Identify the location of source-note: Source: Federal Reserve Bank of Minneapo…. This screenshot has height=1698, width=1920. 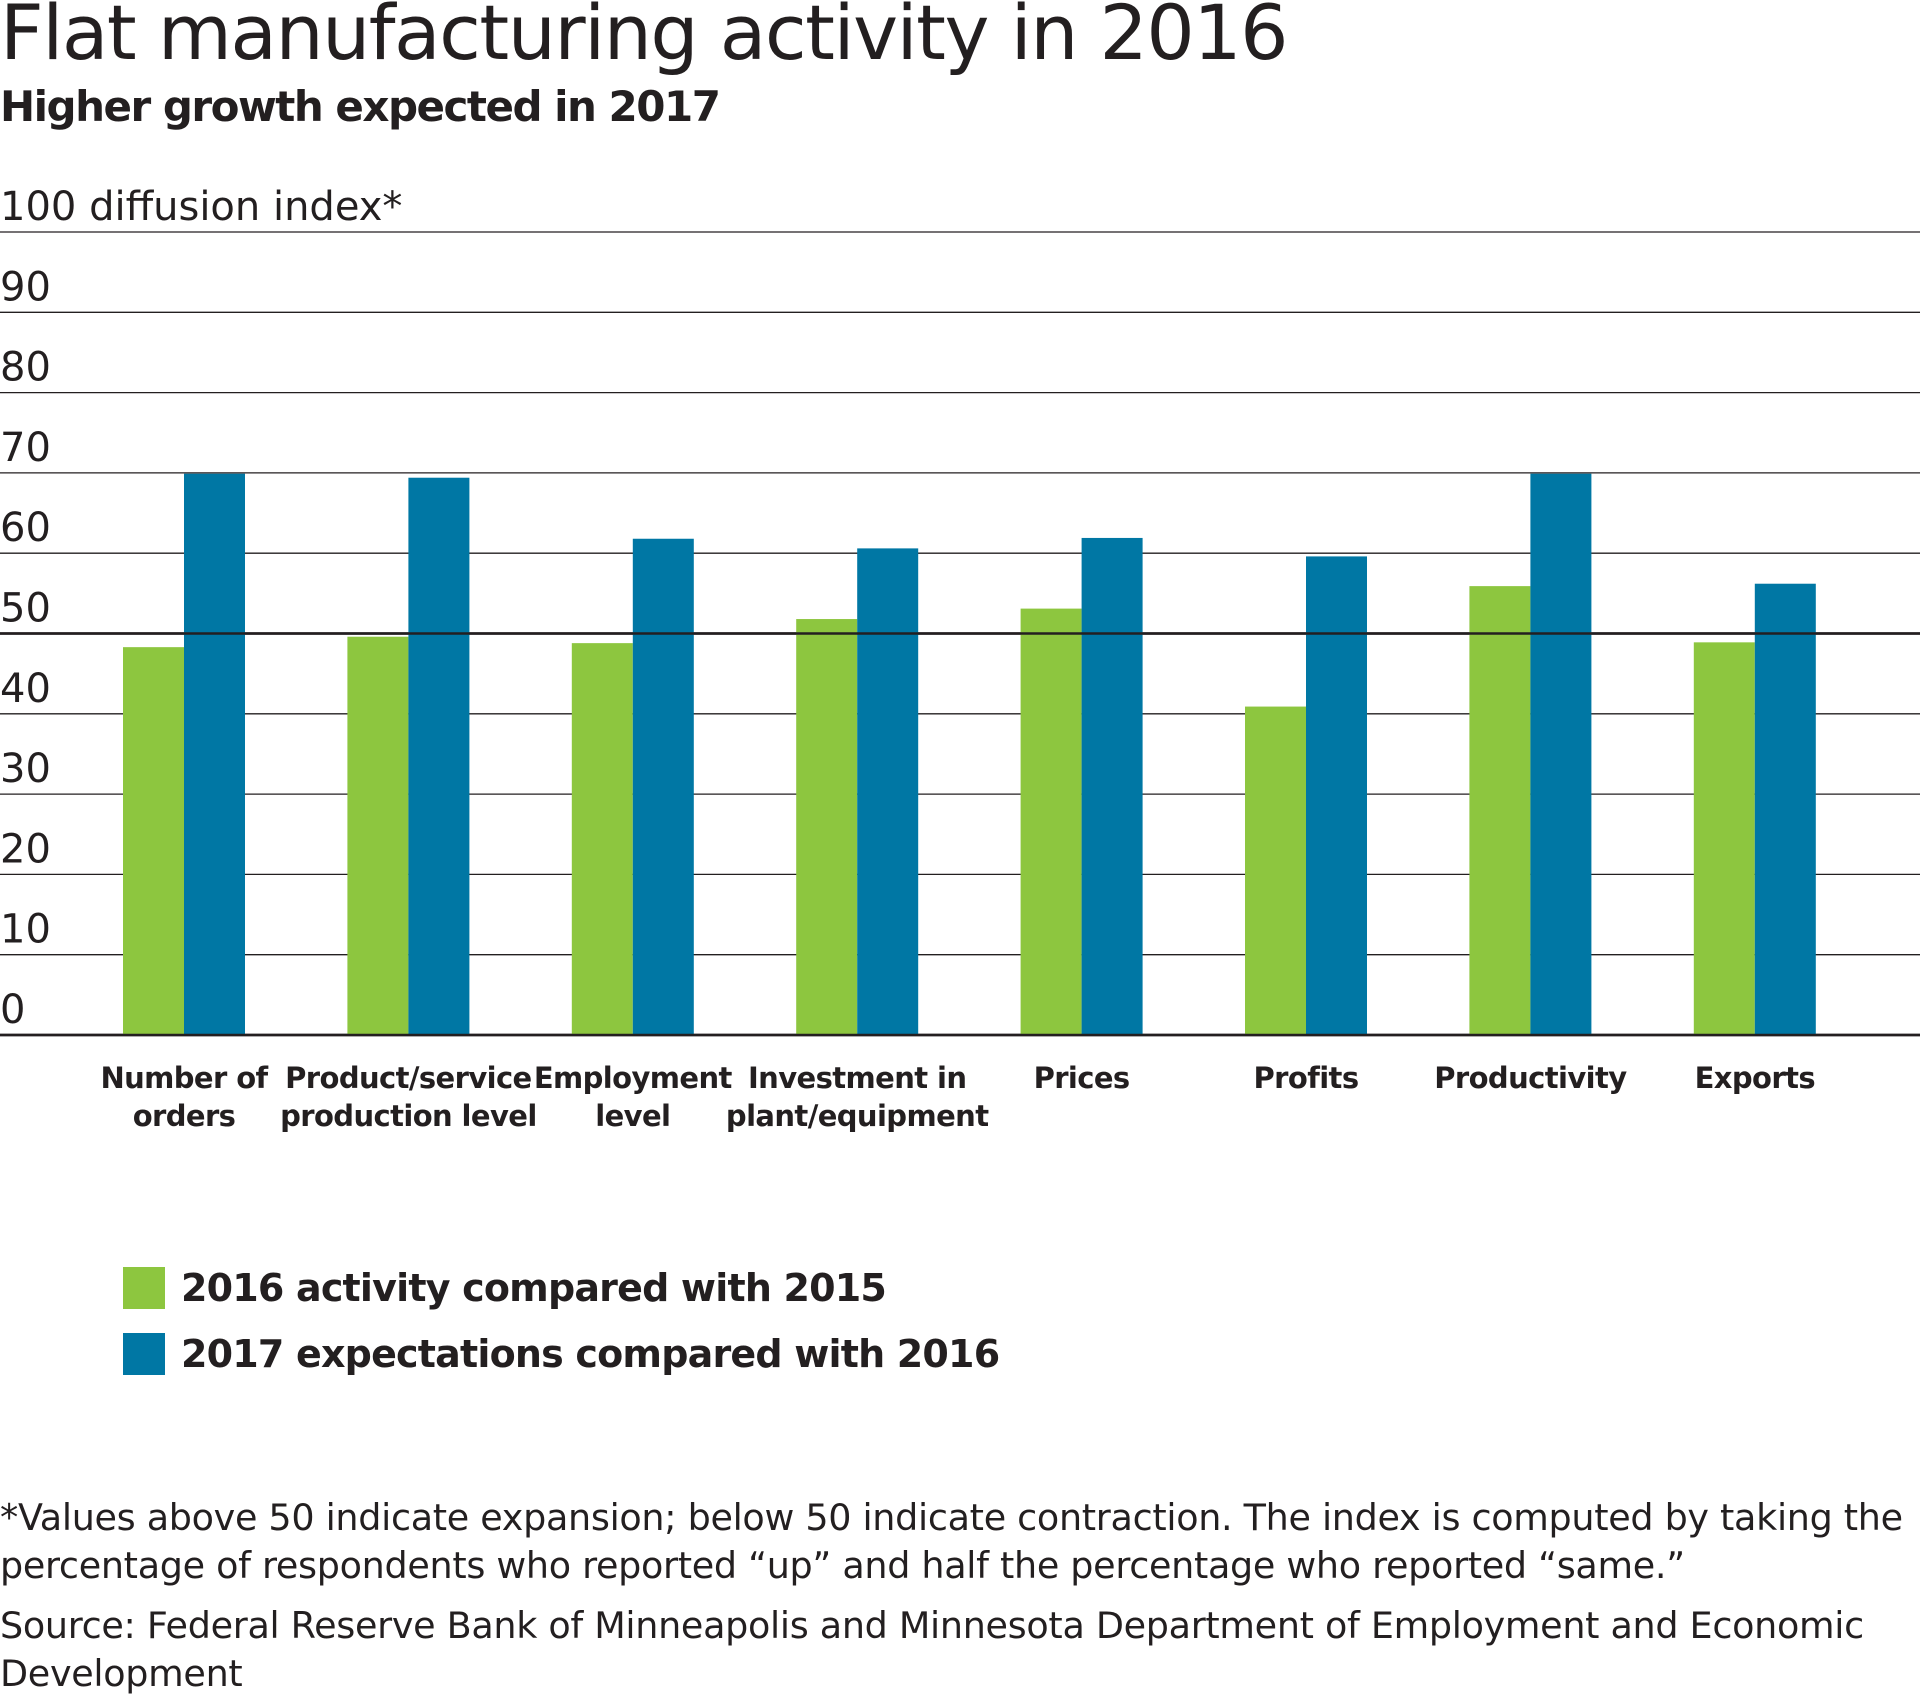
(932, 1649).